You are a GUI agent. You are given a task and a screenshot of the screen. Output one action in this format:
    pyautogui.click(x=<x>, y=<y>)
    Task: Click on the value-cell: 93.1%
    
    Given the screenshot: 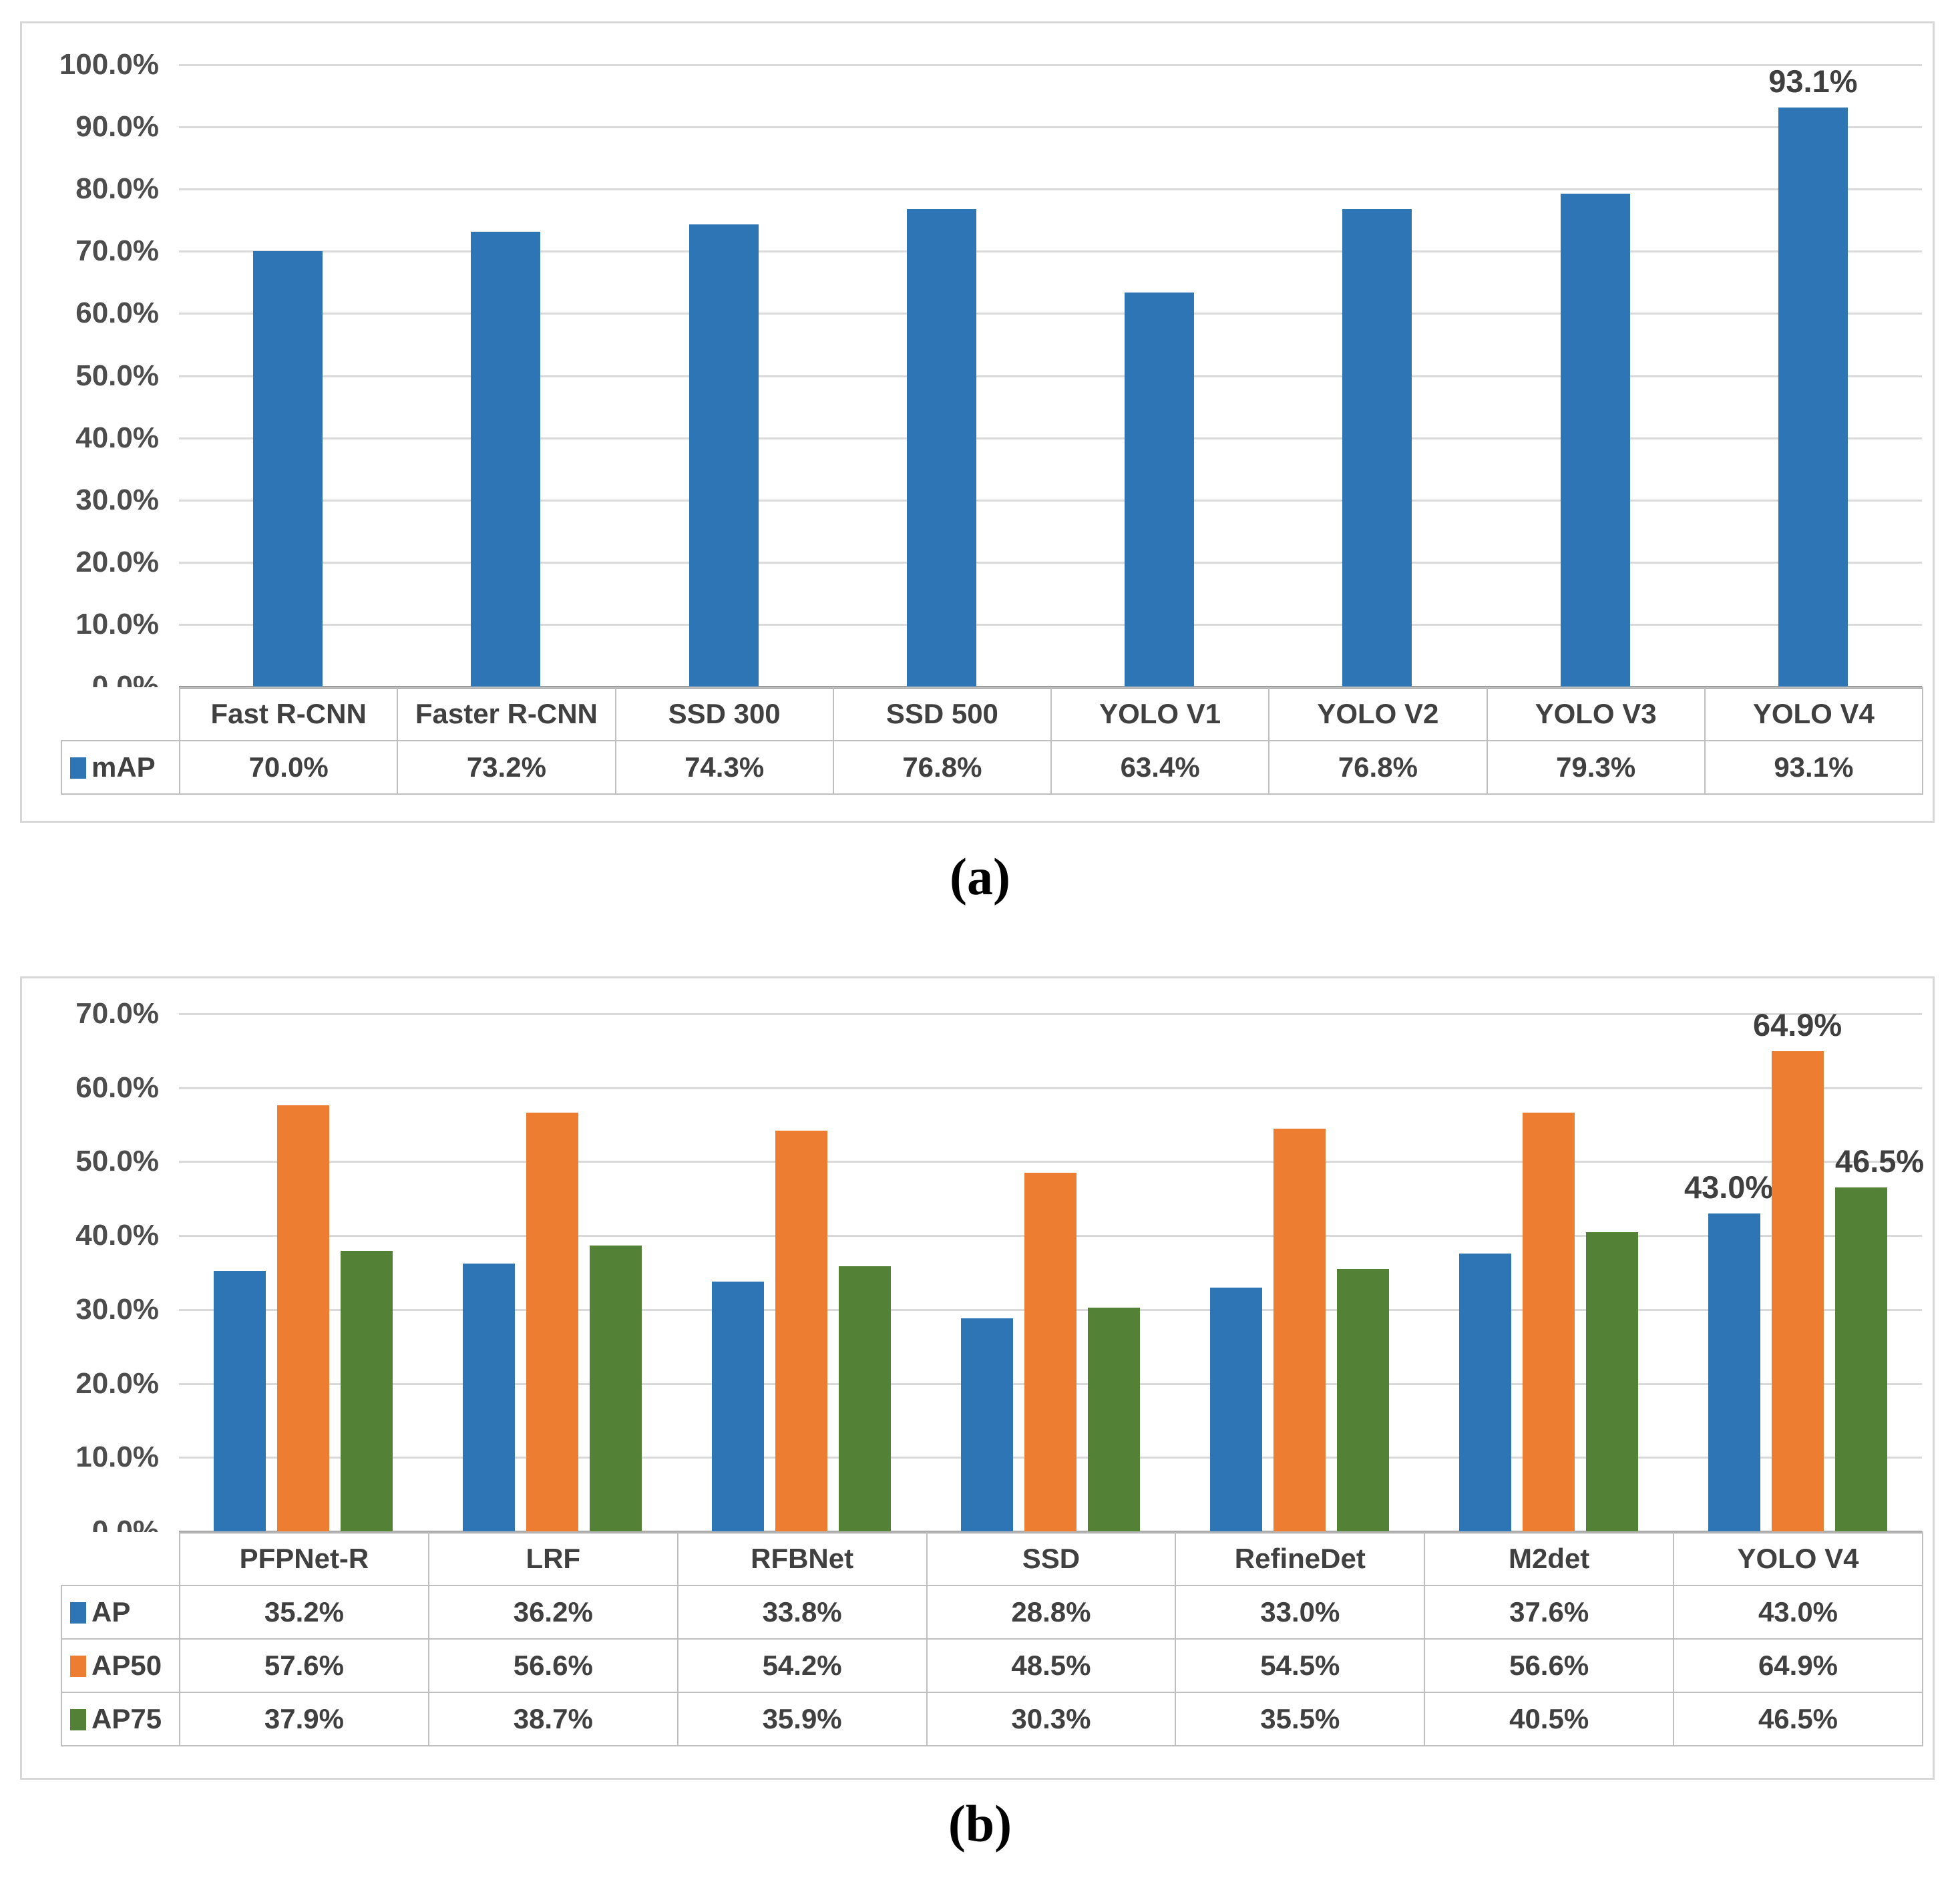 What is the action you would take?
    pyautogui.click(x=1814, y=767)
    